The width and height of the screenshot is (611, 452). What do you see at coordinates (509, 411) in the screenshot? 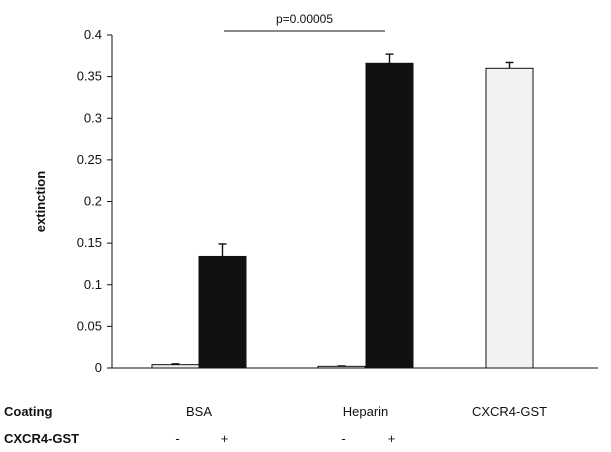
I see `coating-group-label: CXCR4-GST` at bounding box center [509, 411].